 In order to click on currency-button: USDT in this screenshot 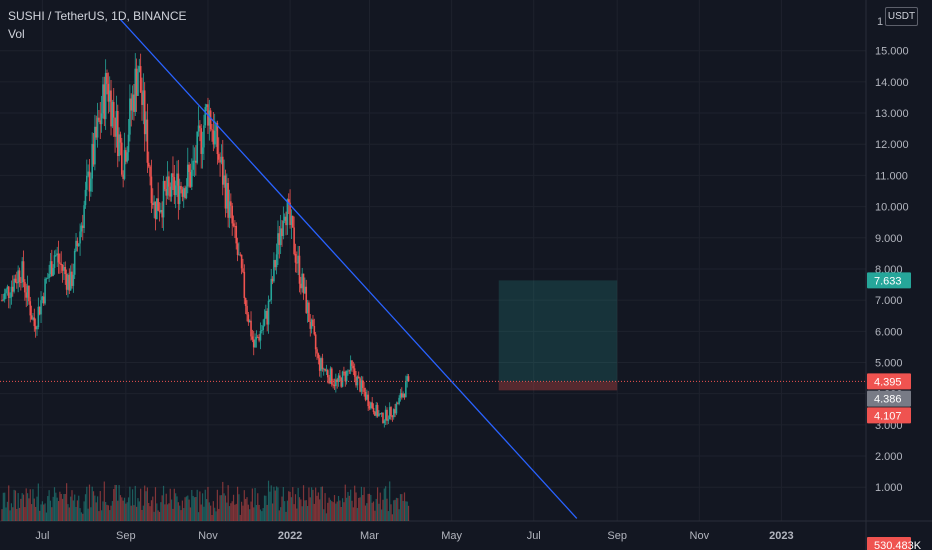, I will do `click(901, 16)`.